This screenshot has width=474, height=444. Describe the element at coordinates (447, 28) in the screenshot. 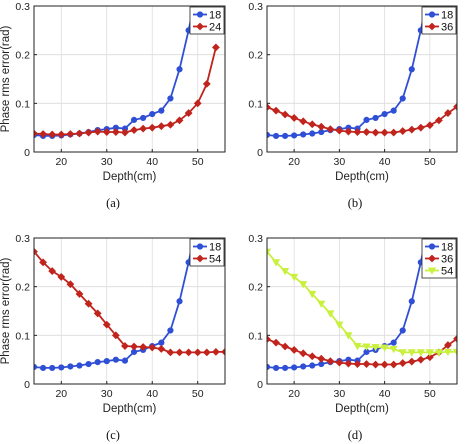

I see `legend-label-36: 36` at that location.